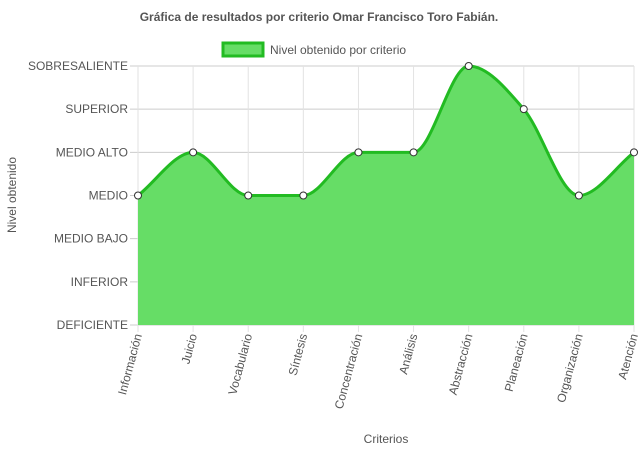  Describe the element at coordinates (78, 66) in the screenshot. I see `y-tick-label: SOBRESALIENTE` at that location.